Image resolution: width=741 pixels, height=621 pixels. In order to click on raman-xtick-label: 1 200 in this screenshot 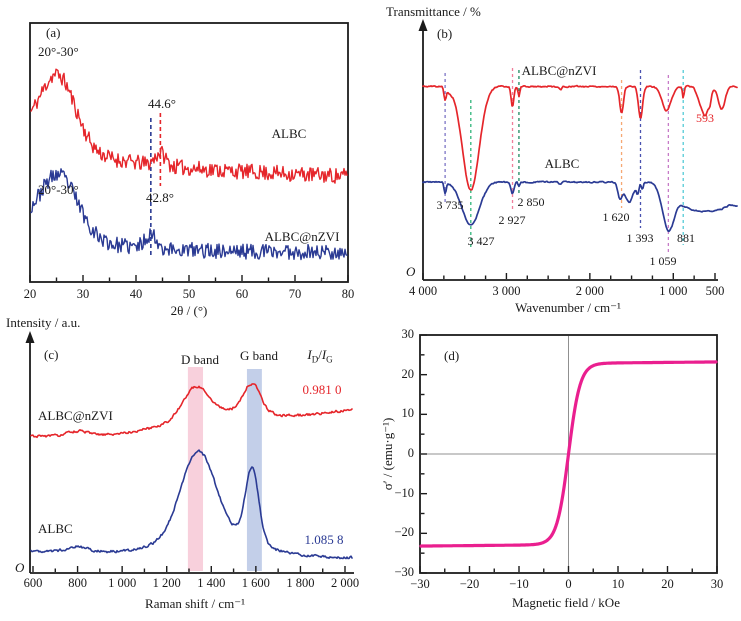, I will do `click(166, 583)`.